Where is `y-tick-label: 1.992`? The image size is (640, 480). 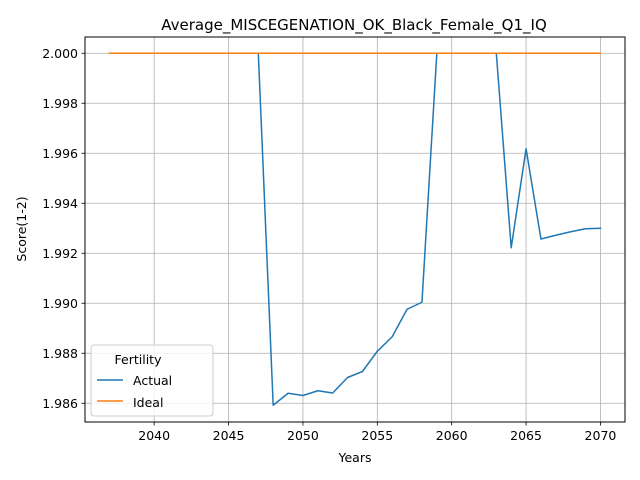 y-tick-label: 1.992 is located at coordinates (60, 253).